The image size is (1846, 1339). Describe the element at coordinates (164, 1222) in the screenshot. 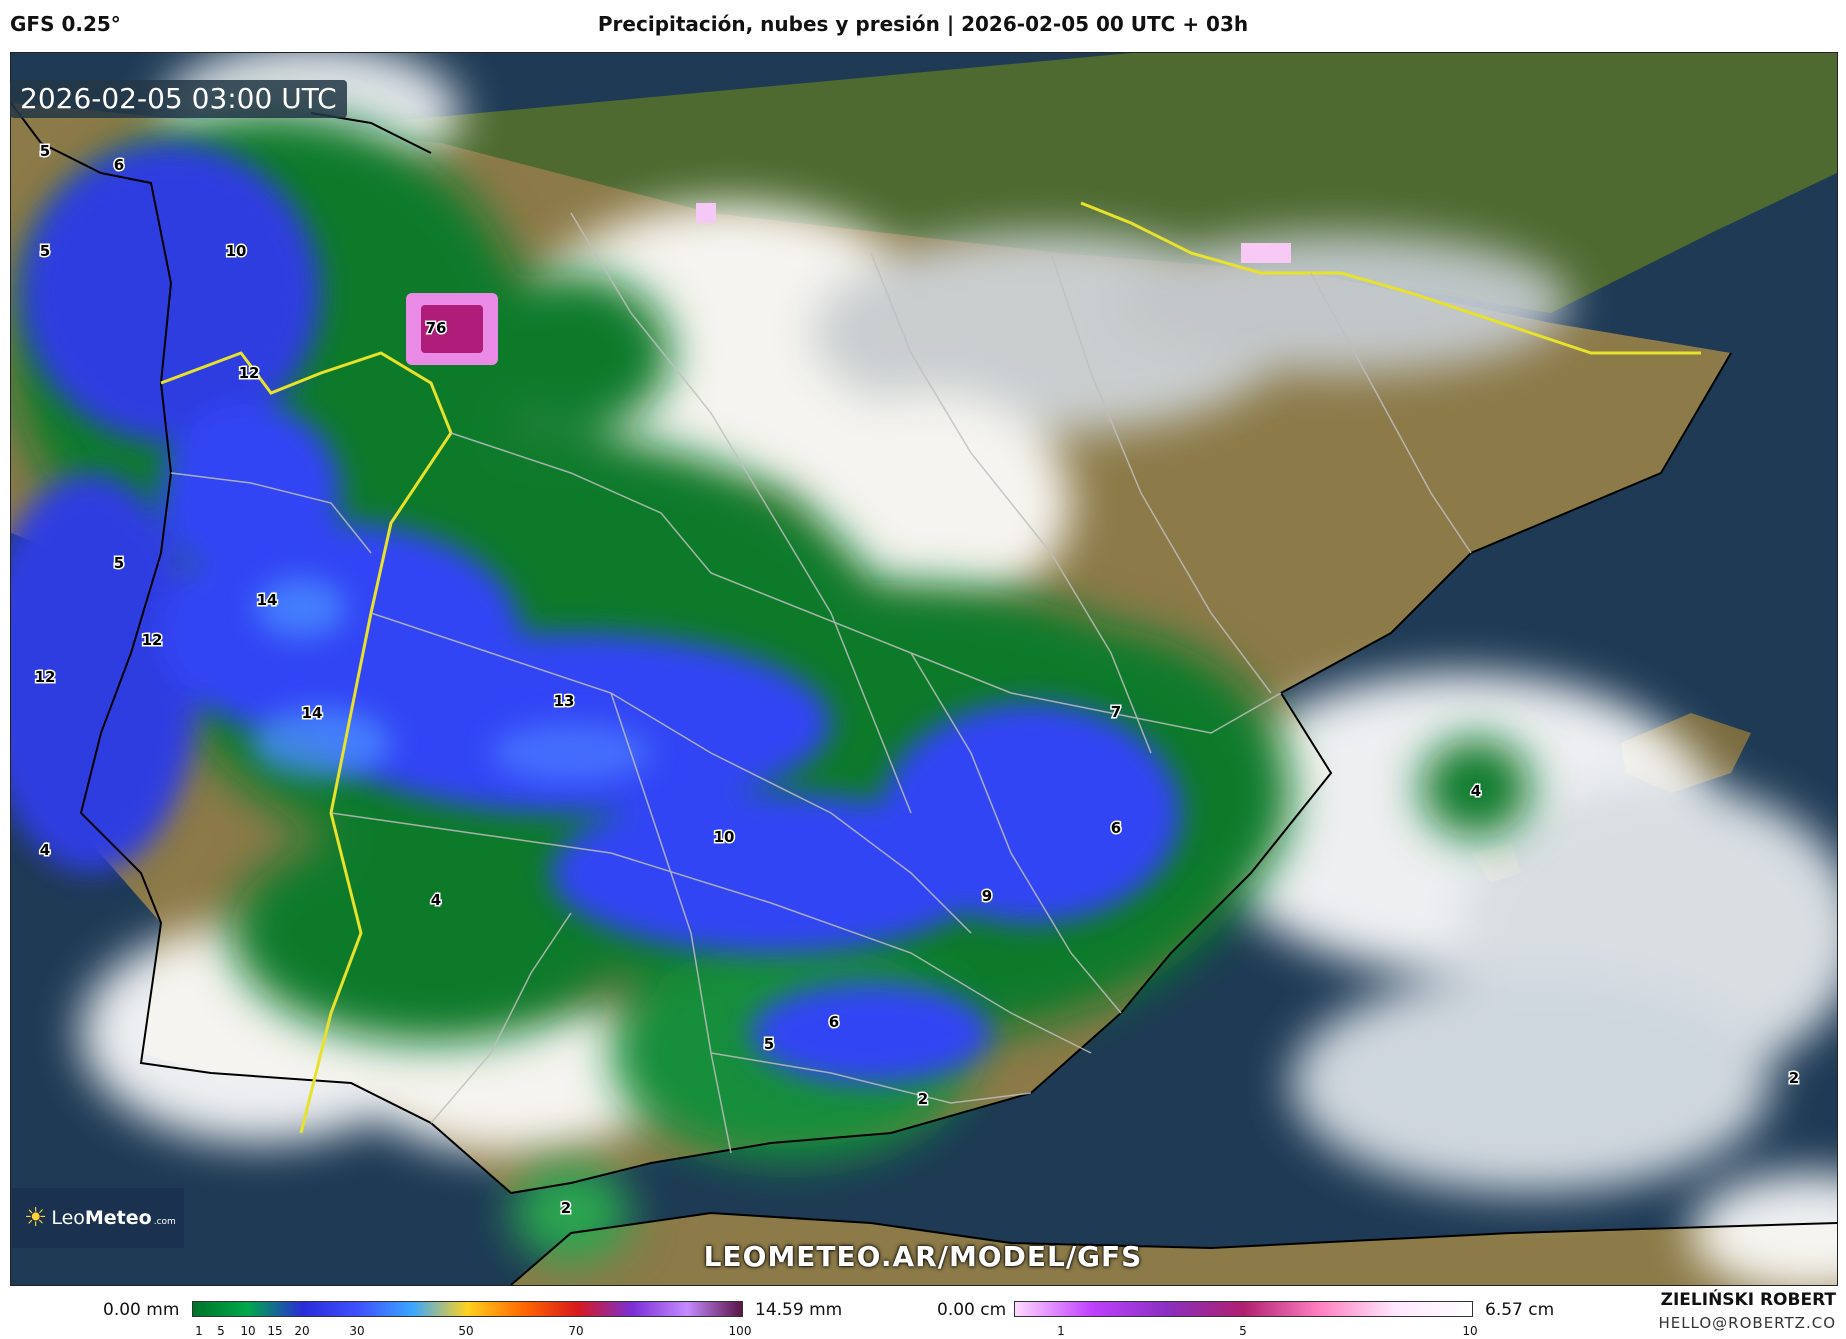

I see `logo-text-domain: .com` at that location.